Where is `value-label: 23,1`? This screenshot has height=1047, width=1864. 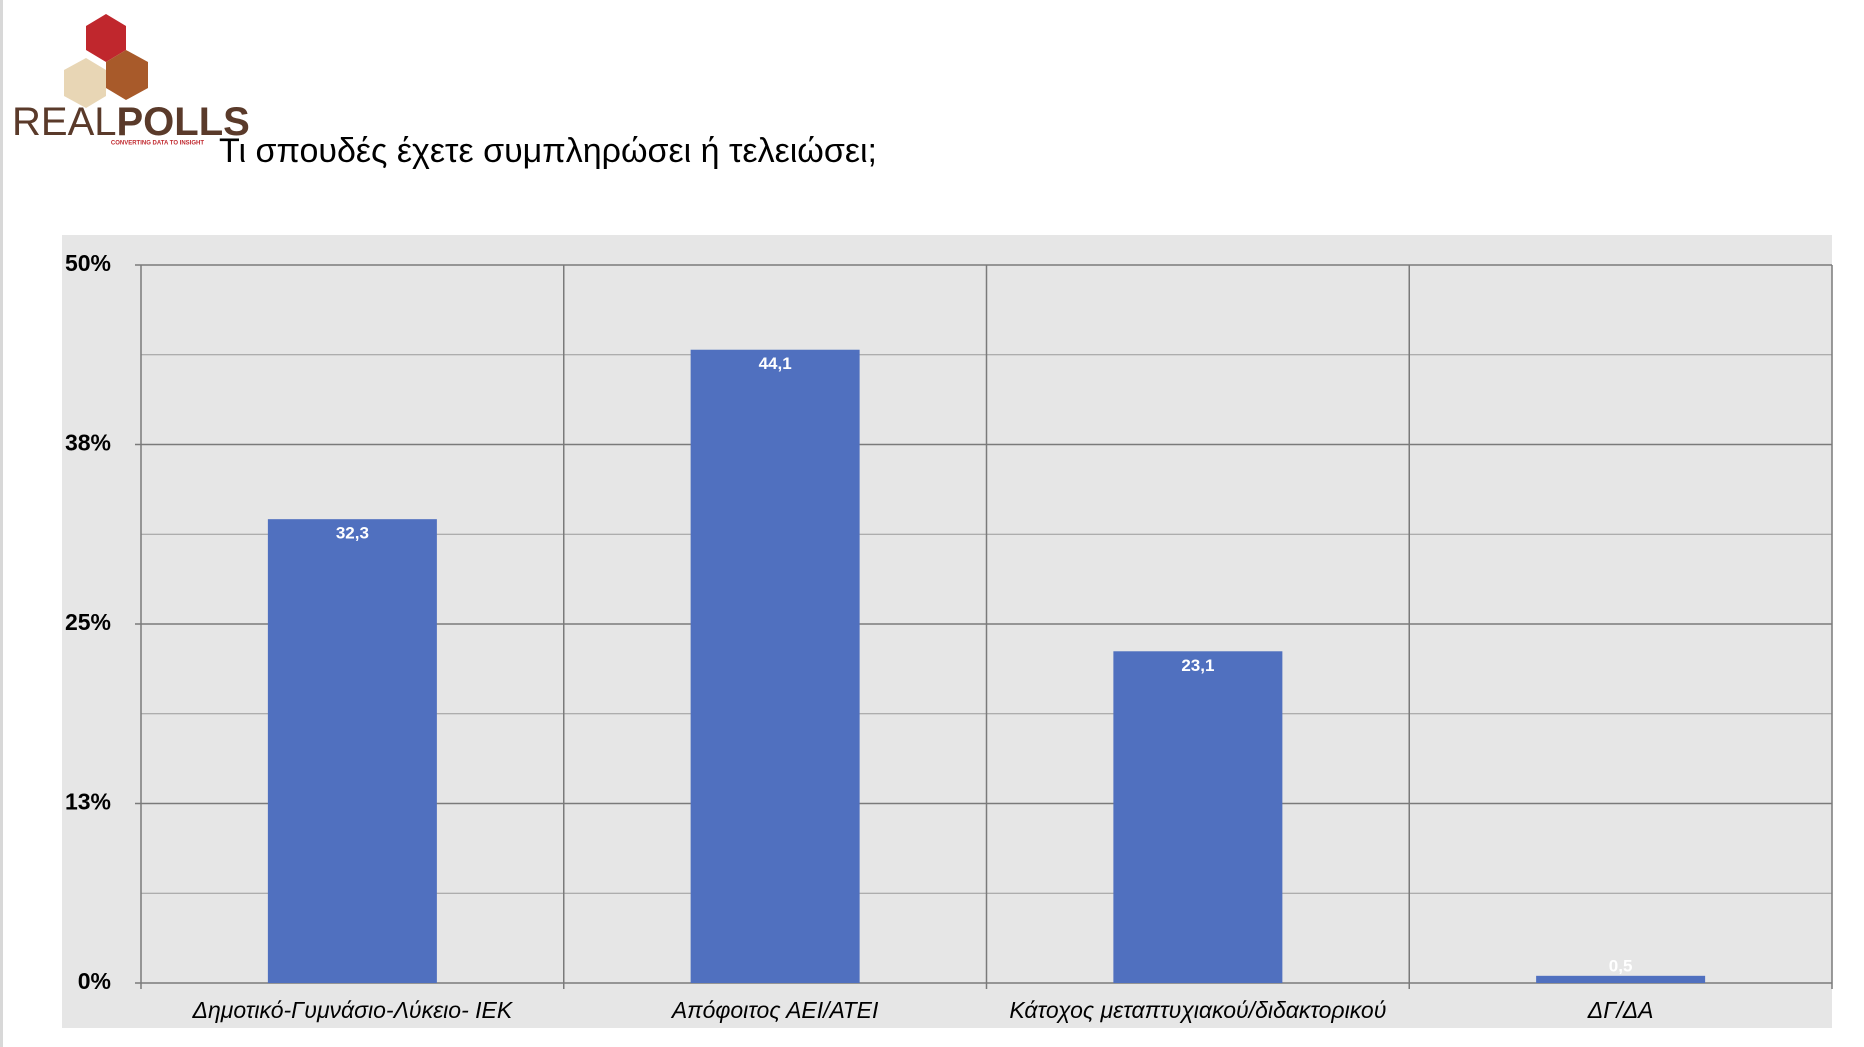
value-label: 23,1 is located at coordinates (1197, 665).